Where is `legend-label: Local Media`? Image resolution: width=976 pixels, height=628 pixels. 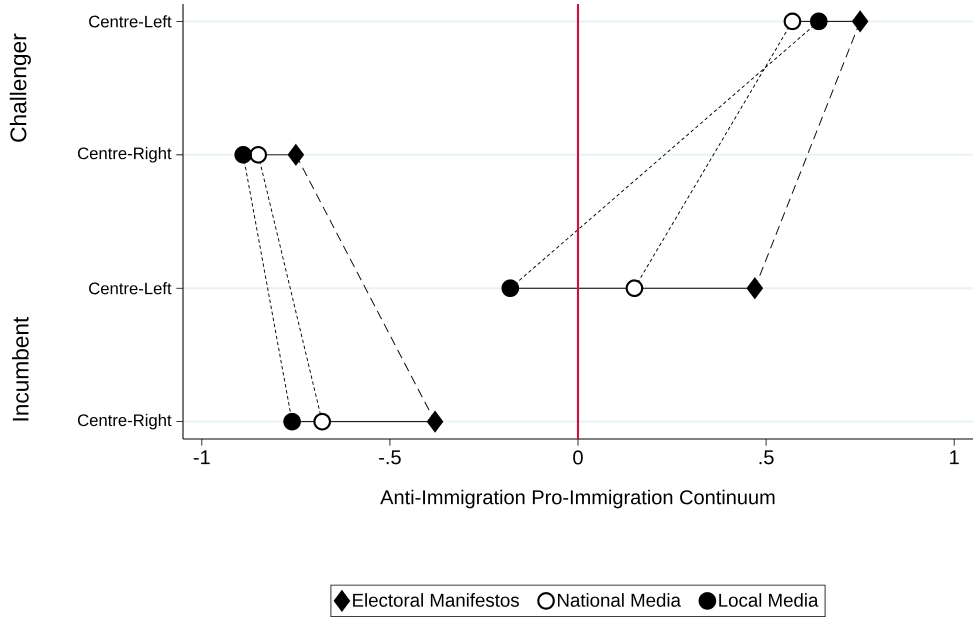
legend-label: Local Media is located at coordinates (768, 600).